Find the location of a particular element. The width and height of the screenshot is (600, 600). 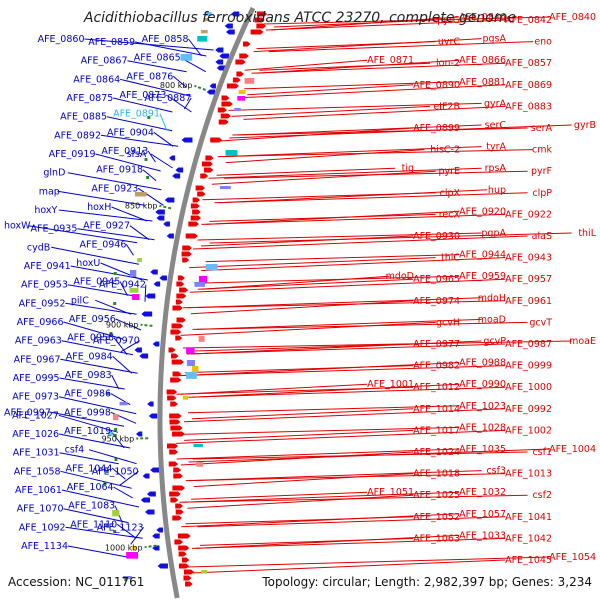

gene-label-left: AFE_0891 is located at coordinates (136, 114).